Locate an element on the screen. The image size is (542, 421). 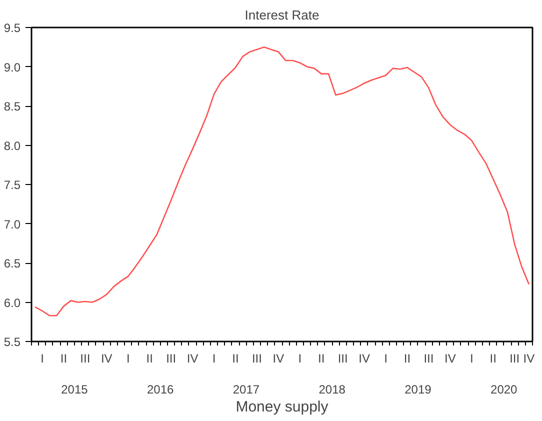
y-tick-label: 8.0 is located at coordinates (12, 145).